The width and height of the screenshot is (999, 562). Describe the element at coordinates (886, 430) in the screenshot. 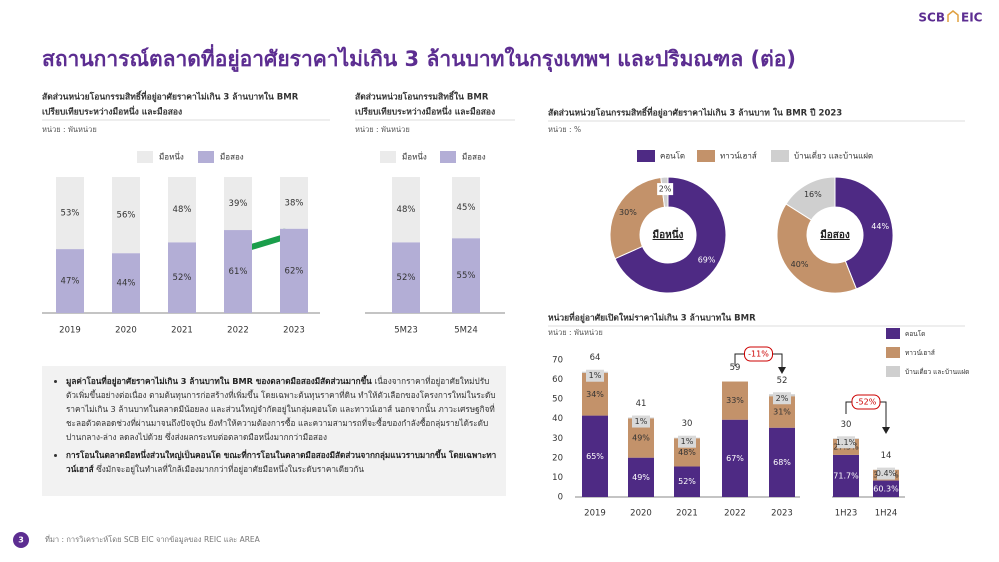

I see `annotation-arrow-head` at that location.